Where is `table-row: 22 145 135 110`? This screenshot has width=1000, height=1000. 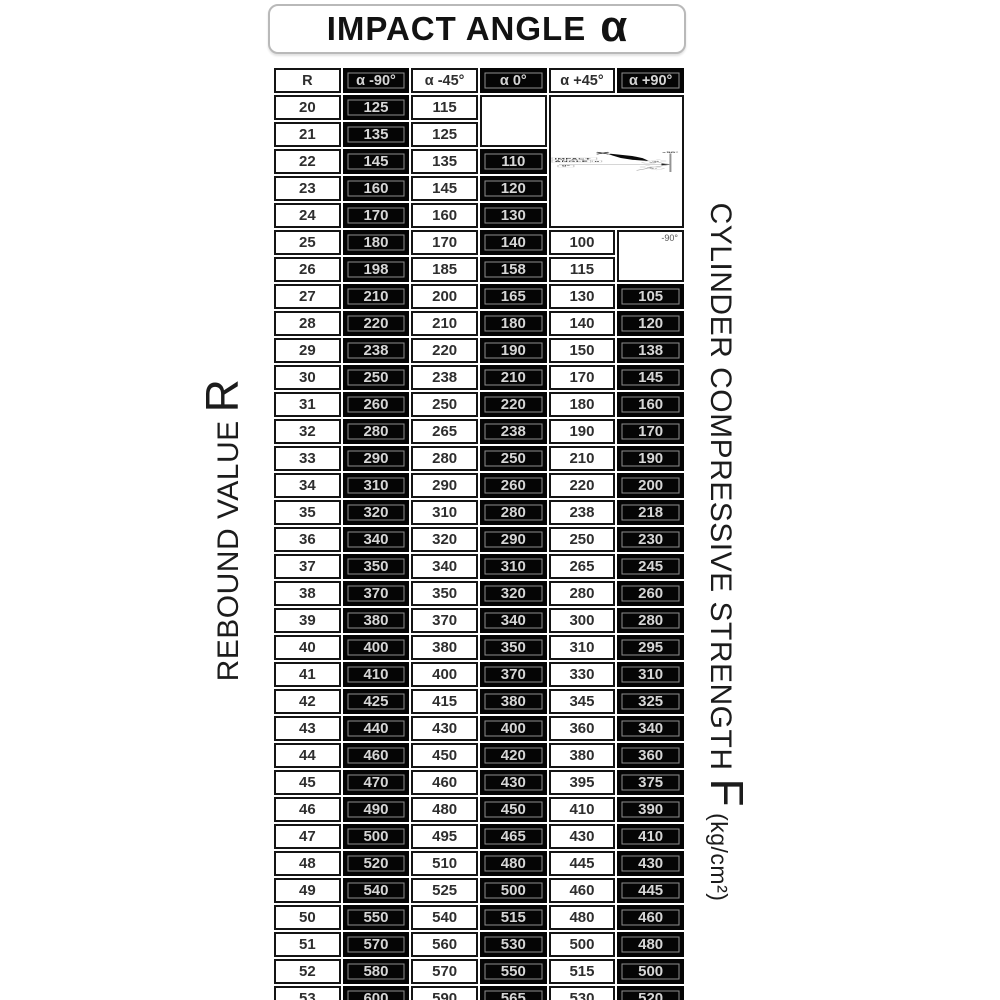
table-row: 22 145 135 110 is located at coordinates (479, 161).